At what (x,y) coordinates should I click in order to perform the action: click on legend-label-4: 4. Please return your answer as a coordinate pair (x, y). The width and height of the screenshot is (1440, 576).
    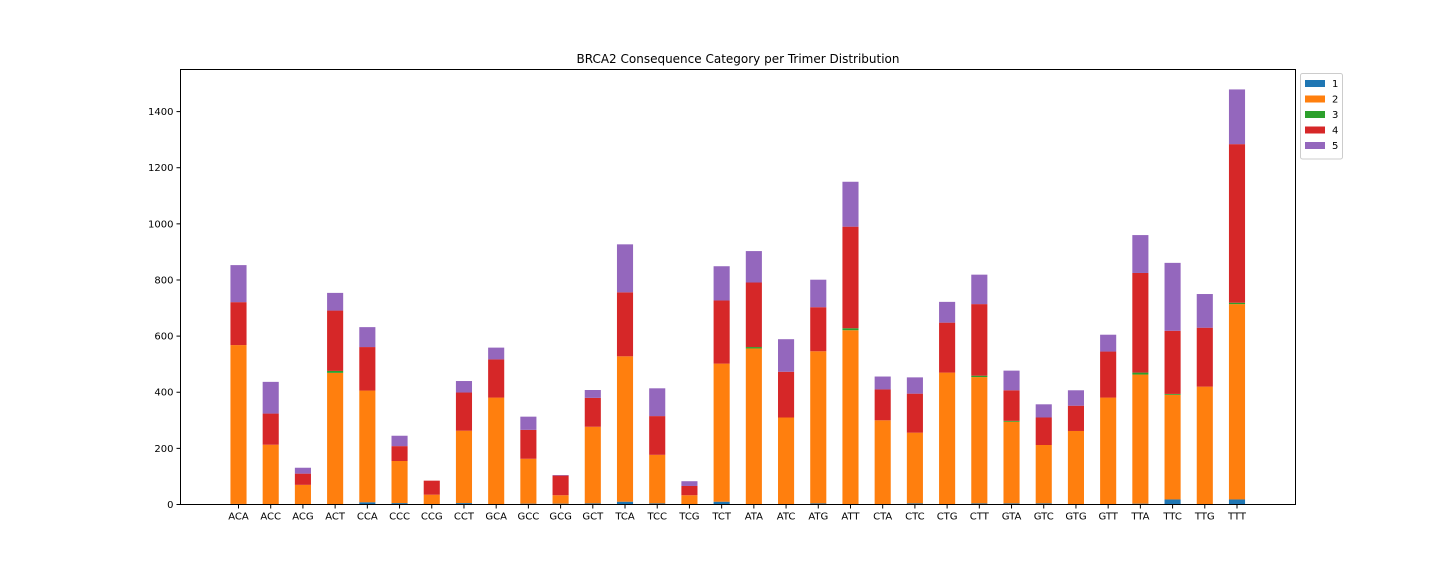
    Looking at the image, I should click on (1335, 131).